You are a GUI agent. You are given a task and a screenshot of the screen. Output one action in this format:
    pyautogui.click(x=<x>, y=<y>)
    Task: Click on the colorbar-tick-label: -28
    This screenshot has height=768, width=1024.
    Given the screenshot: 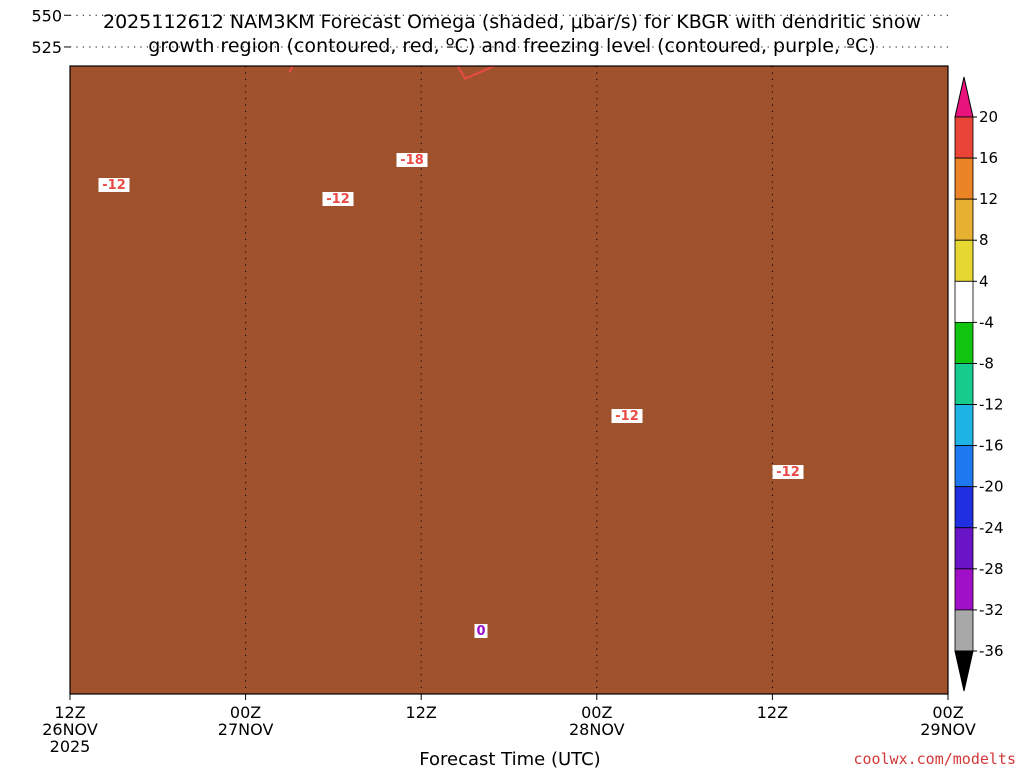 What is the action you would take?
    pyautogui.click(x=991, y=569)
    